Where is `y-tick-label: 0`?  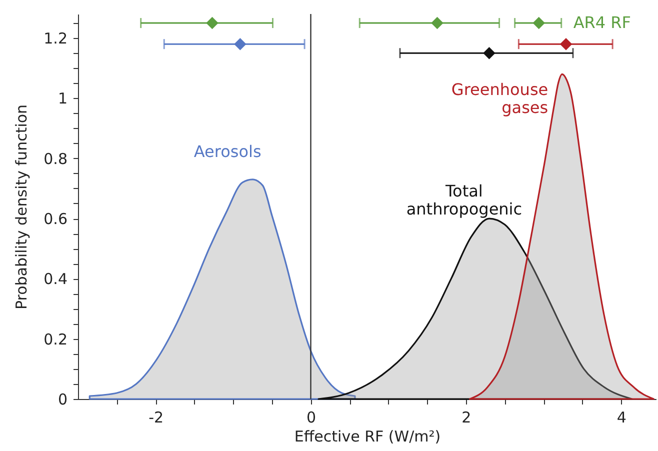 y-tick-label: 0 is located at coordinates (63, 399).